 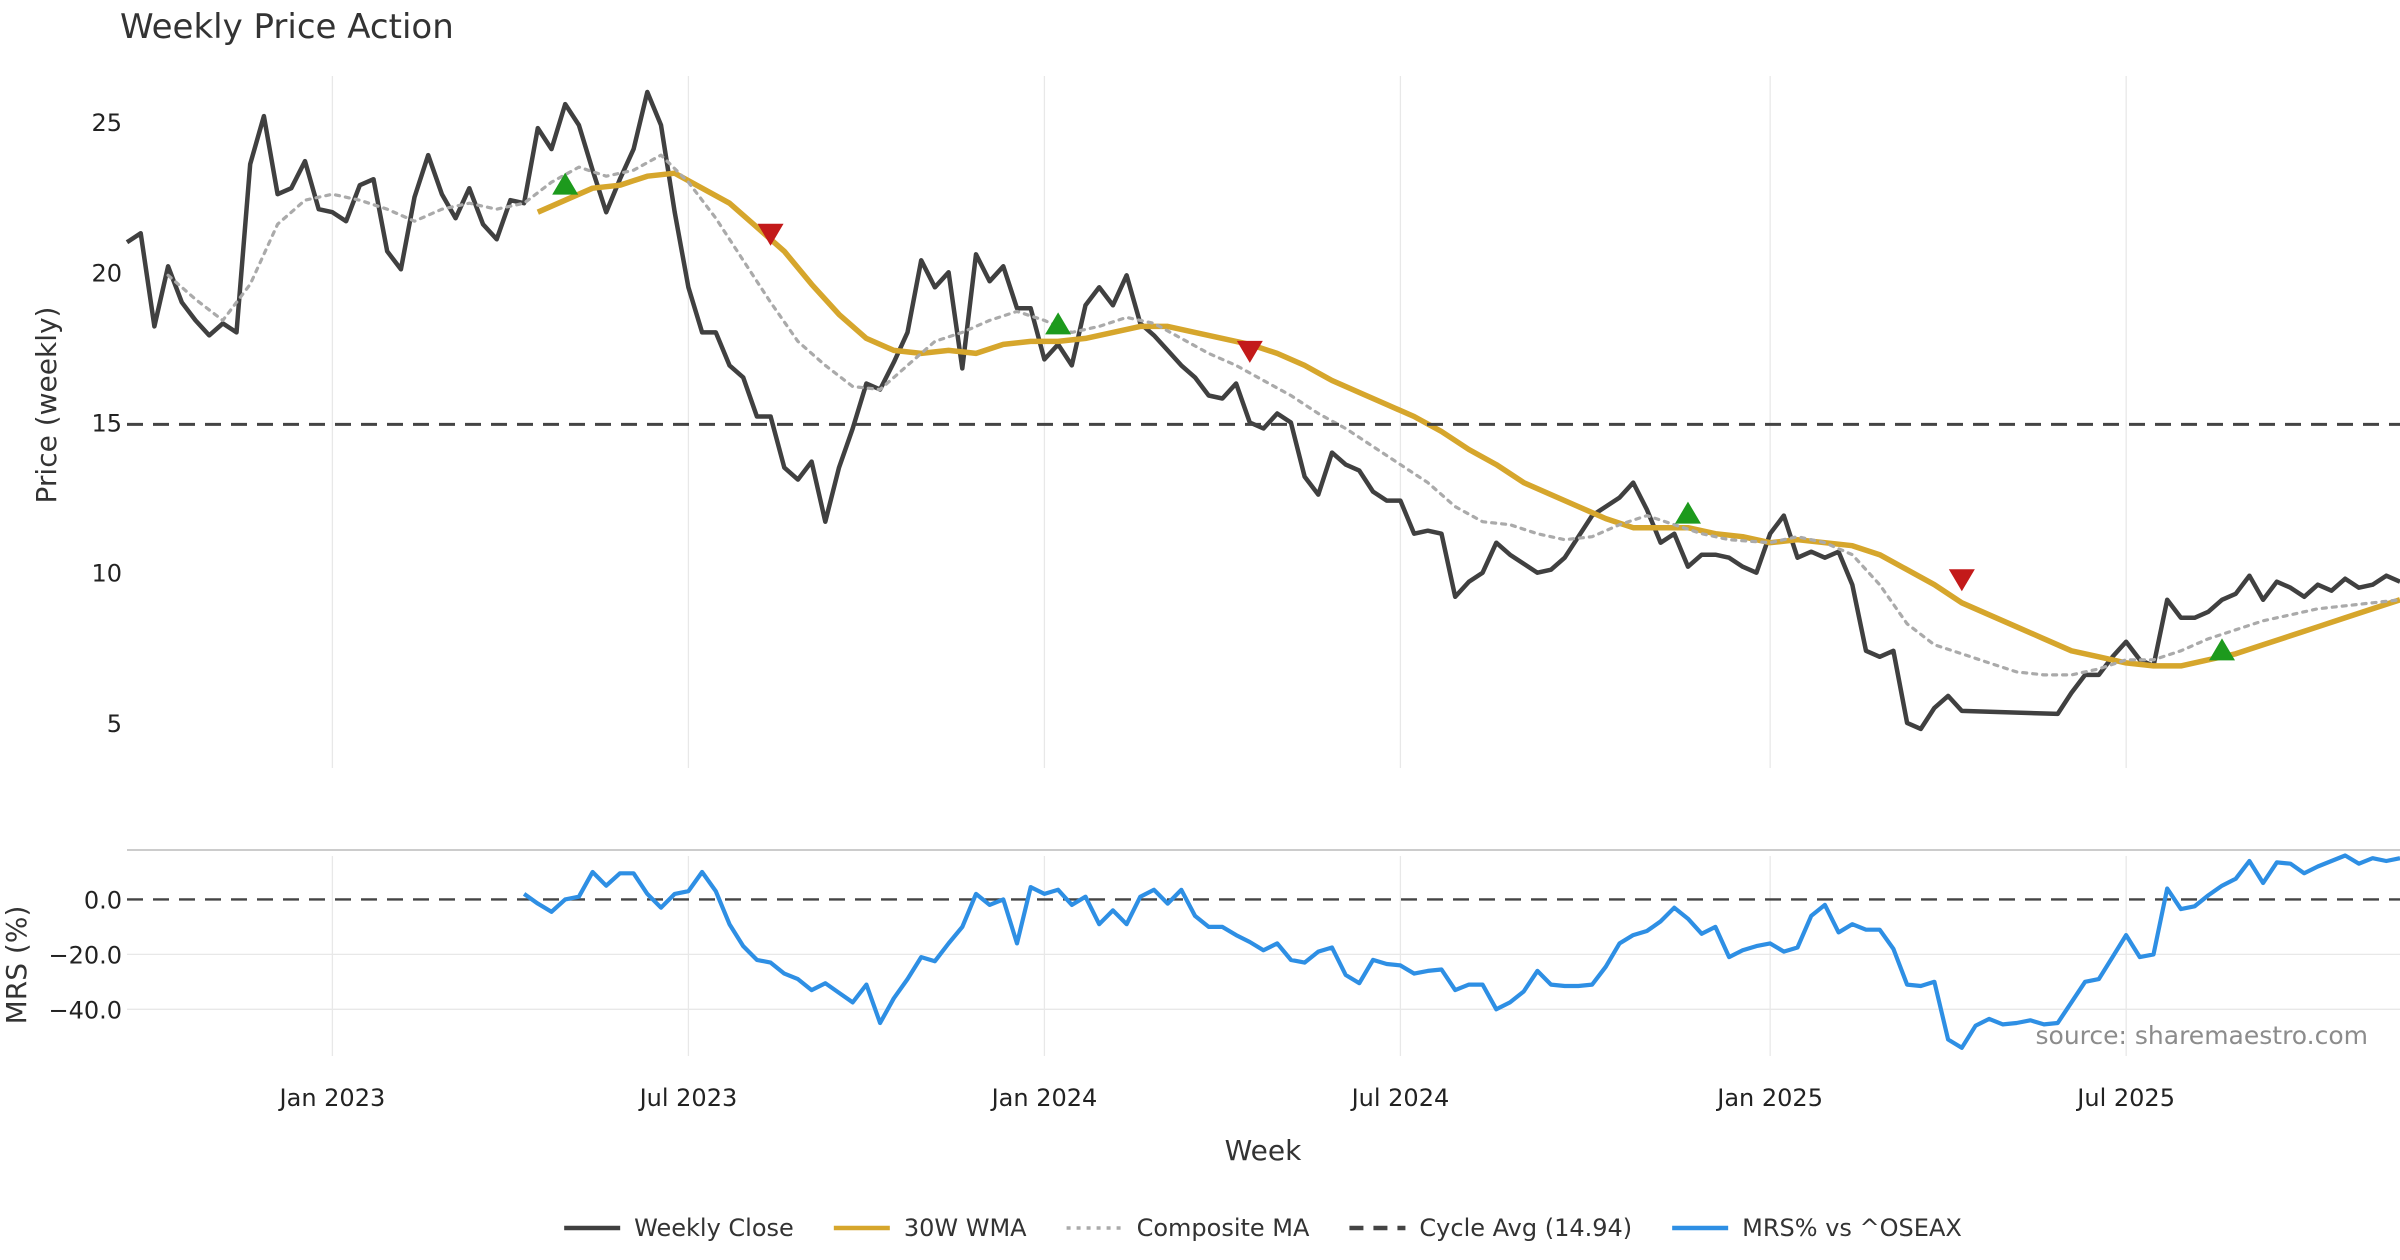 I want to click on mrs-series, so click(x=1461, y=951).